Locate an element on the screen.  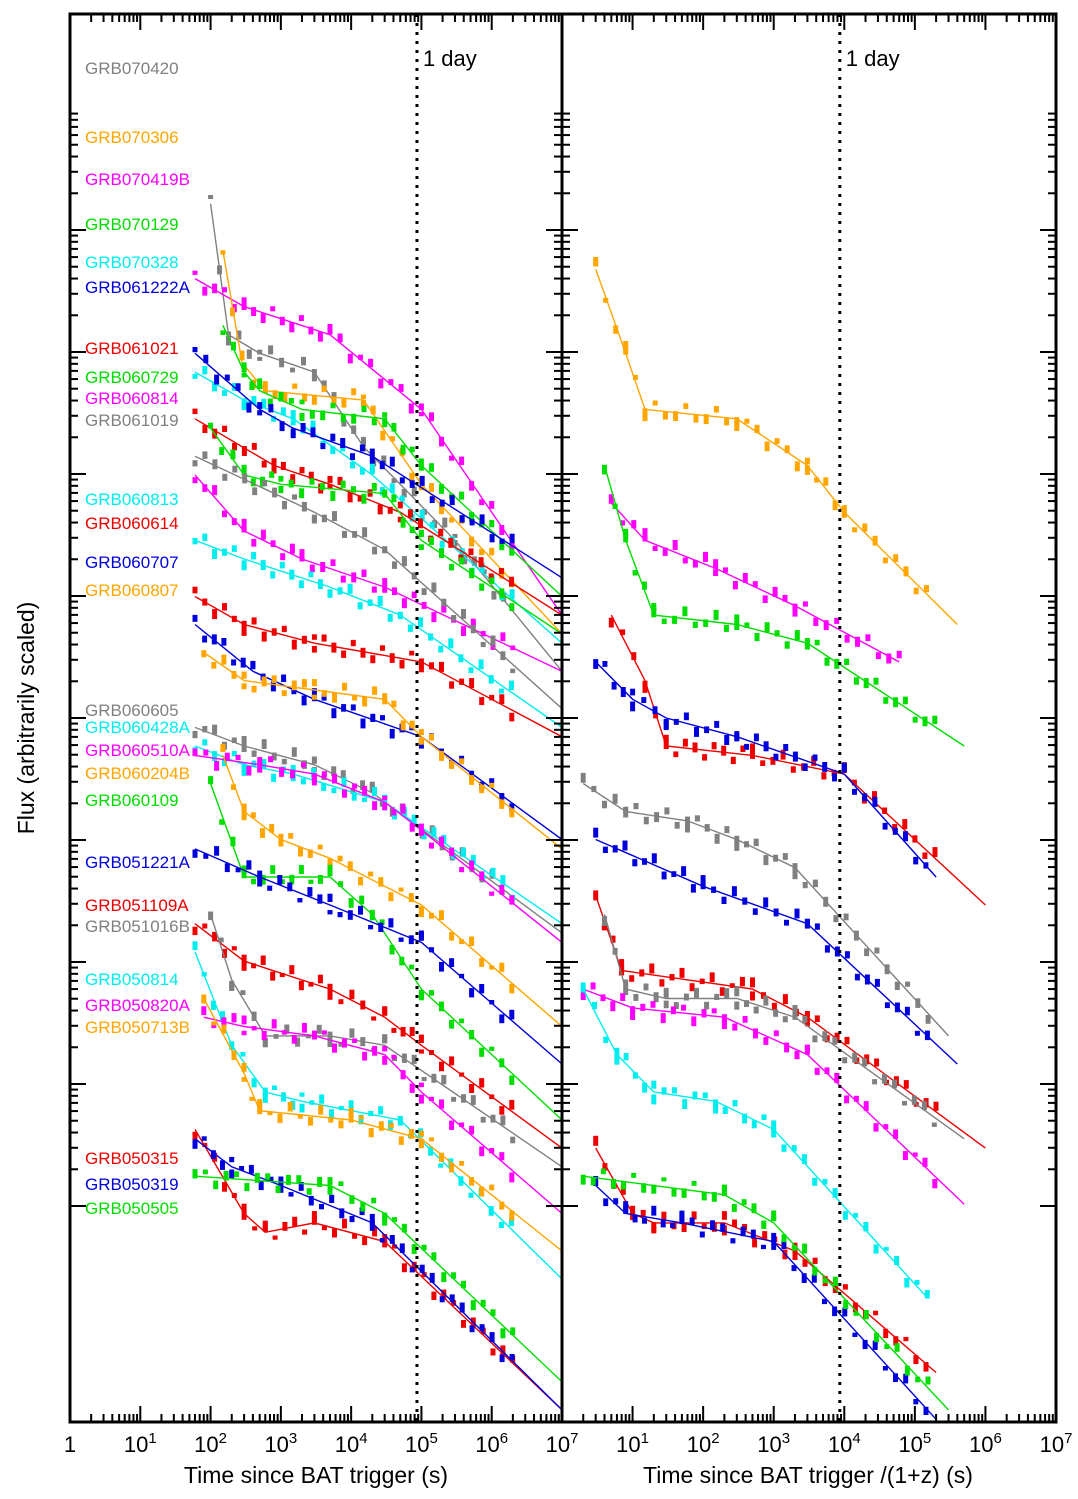
x-tick-label: 10⁴ is located at coordinates (351, 1443).